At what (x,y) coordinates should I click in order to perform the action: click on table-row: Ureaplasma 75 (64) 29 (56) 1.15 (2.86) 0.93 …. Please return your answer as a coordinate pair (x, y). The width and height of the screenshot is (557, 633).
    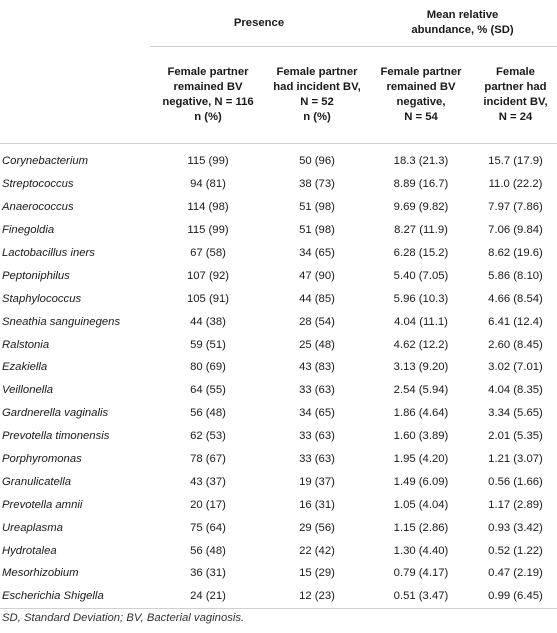
    Looking at the image, I should click on (278, 527).